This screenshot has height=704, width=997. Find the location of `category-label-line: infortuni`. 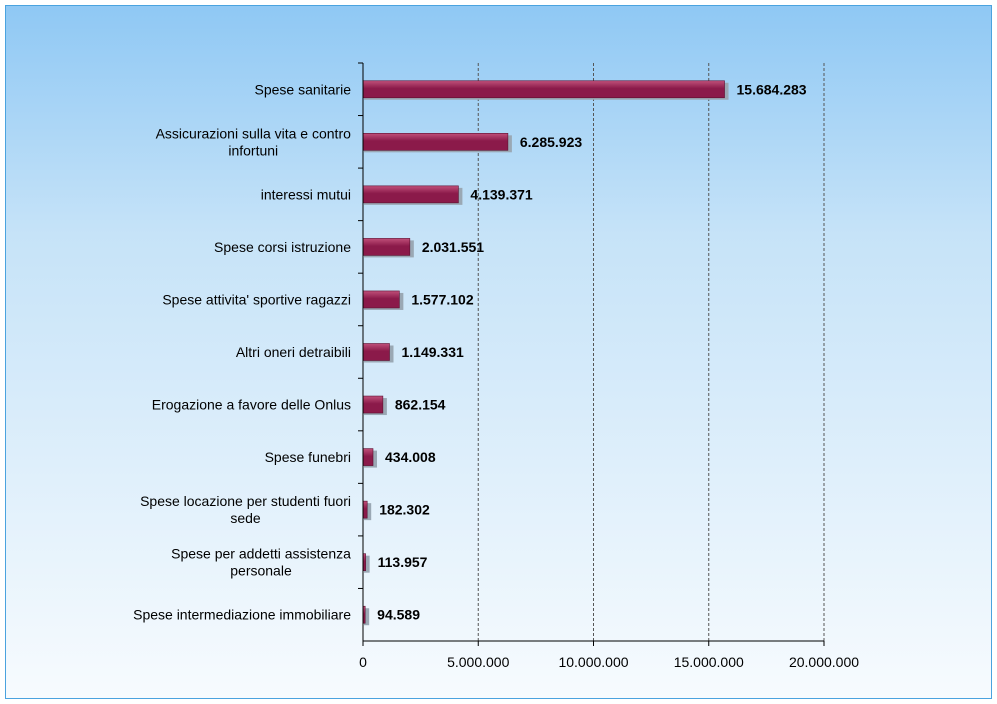

category-label-line: infortuni is located at coordinates (253, 150).